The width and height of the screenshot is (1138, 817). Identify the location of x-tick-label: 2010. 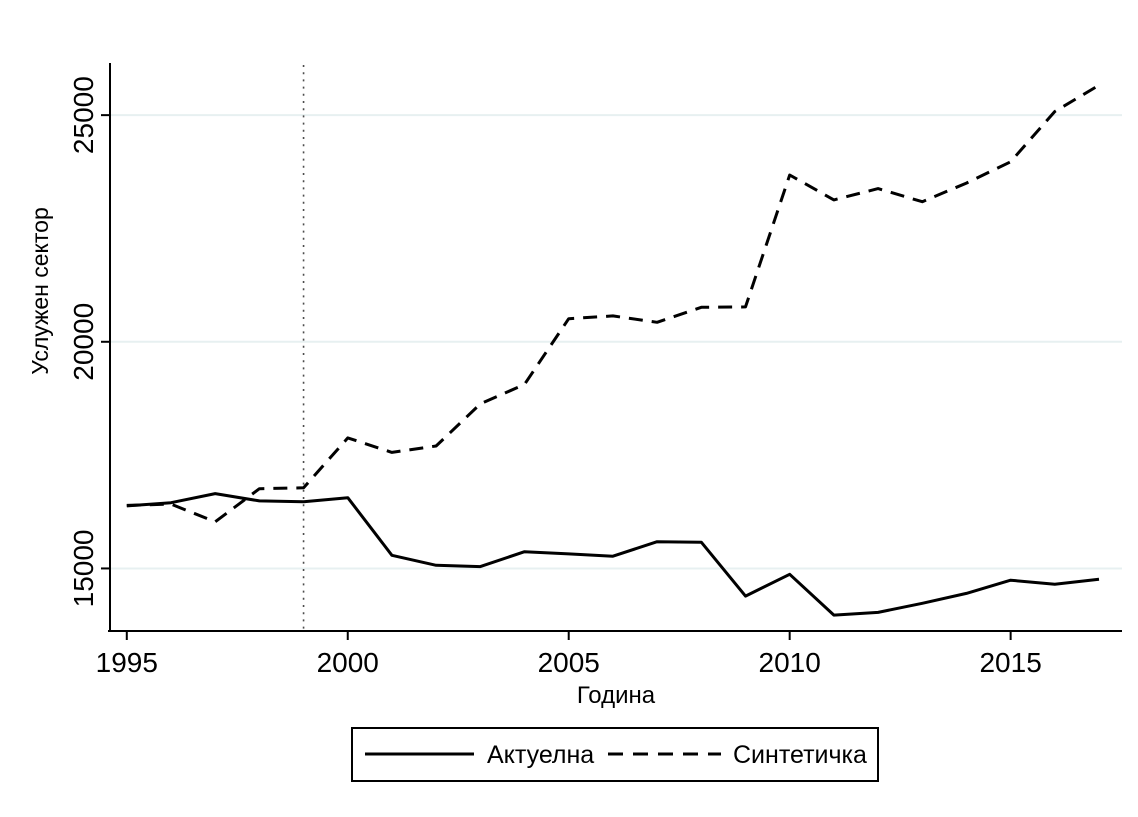
(790, 662).